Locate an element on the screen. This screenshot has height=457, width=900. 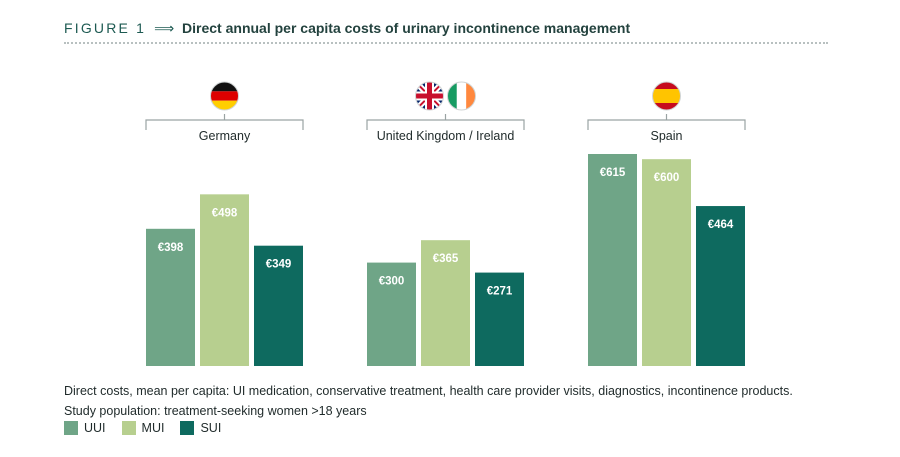
uk-flag is located at coordinates (429, 96).